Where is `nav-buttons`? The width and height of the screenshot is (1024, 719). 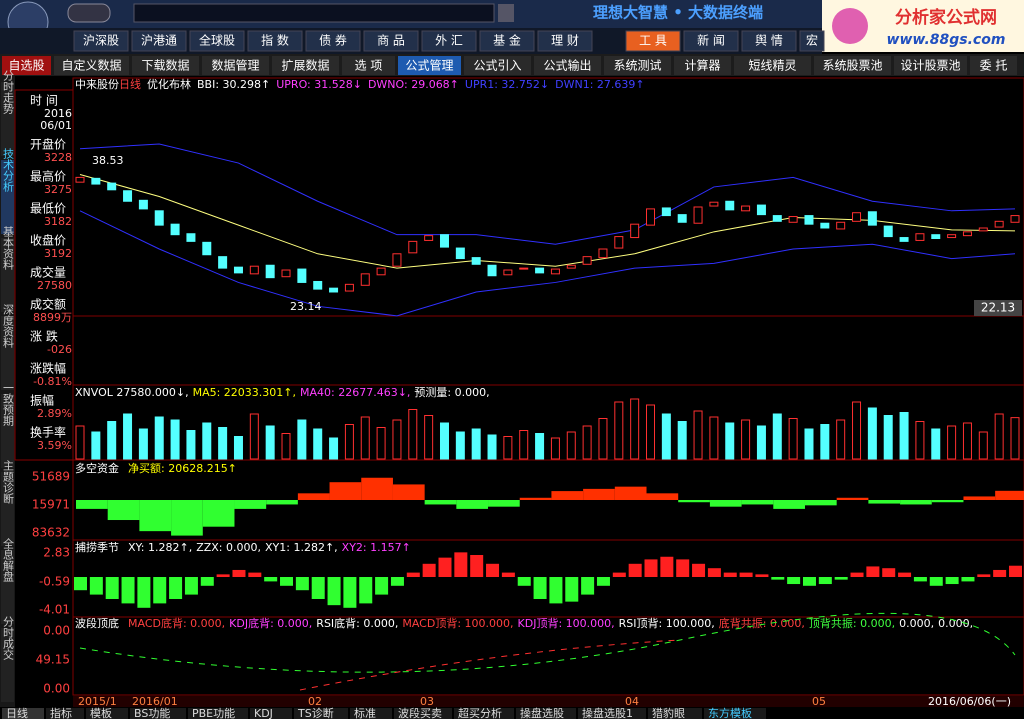 nav-buttons is located at coordinates (89, 13).